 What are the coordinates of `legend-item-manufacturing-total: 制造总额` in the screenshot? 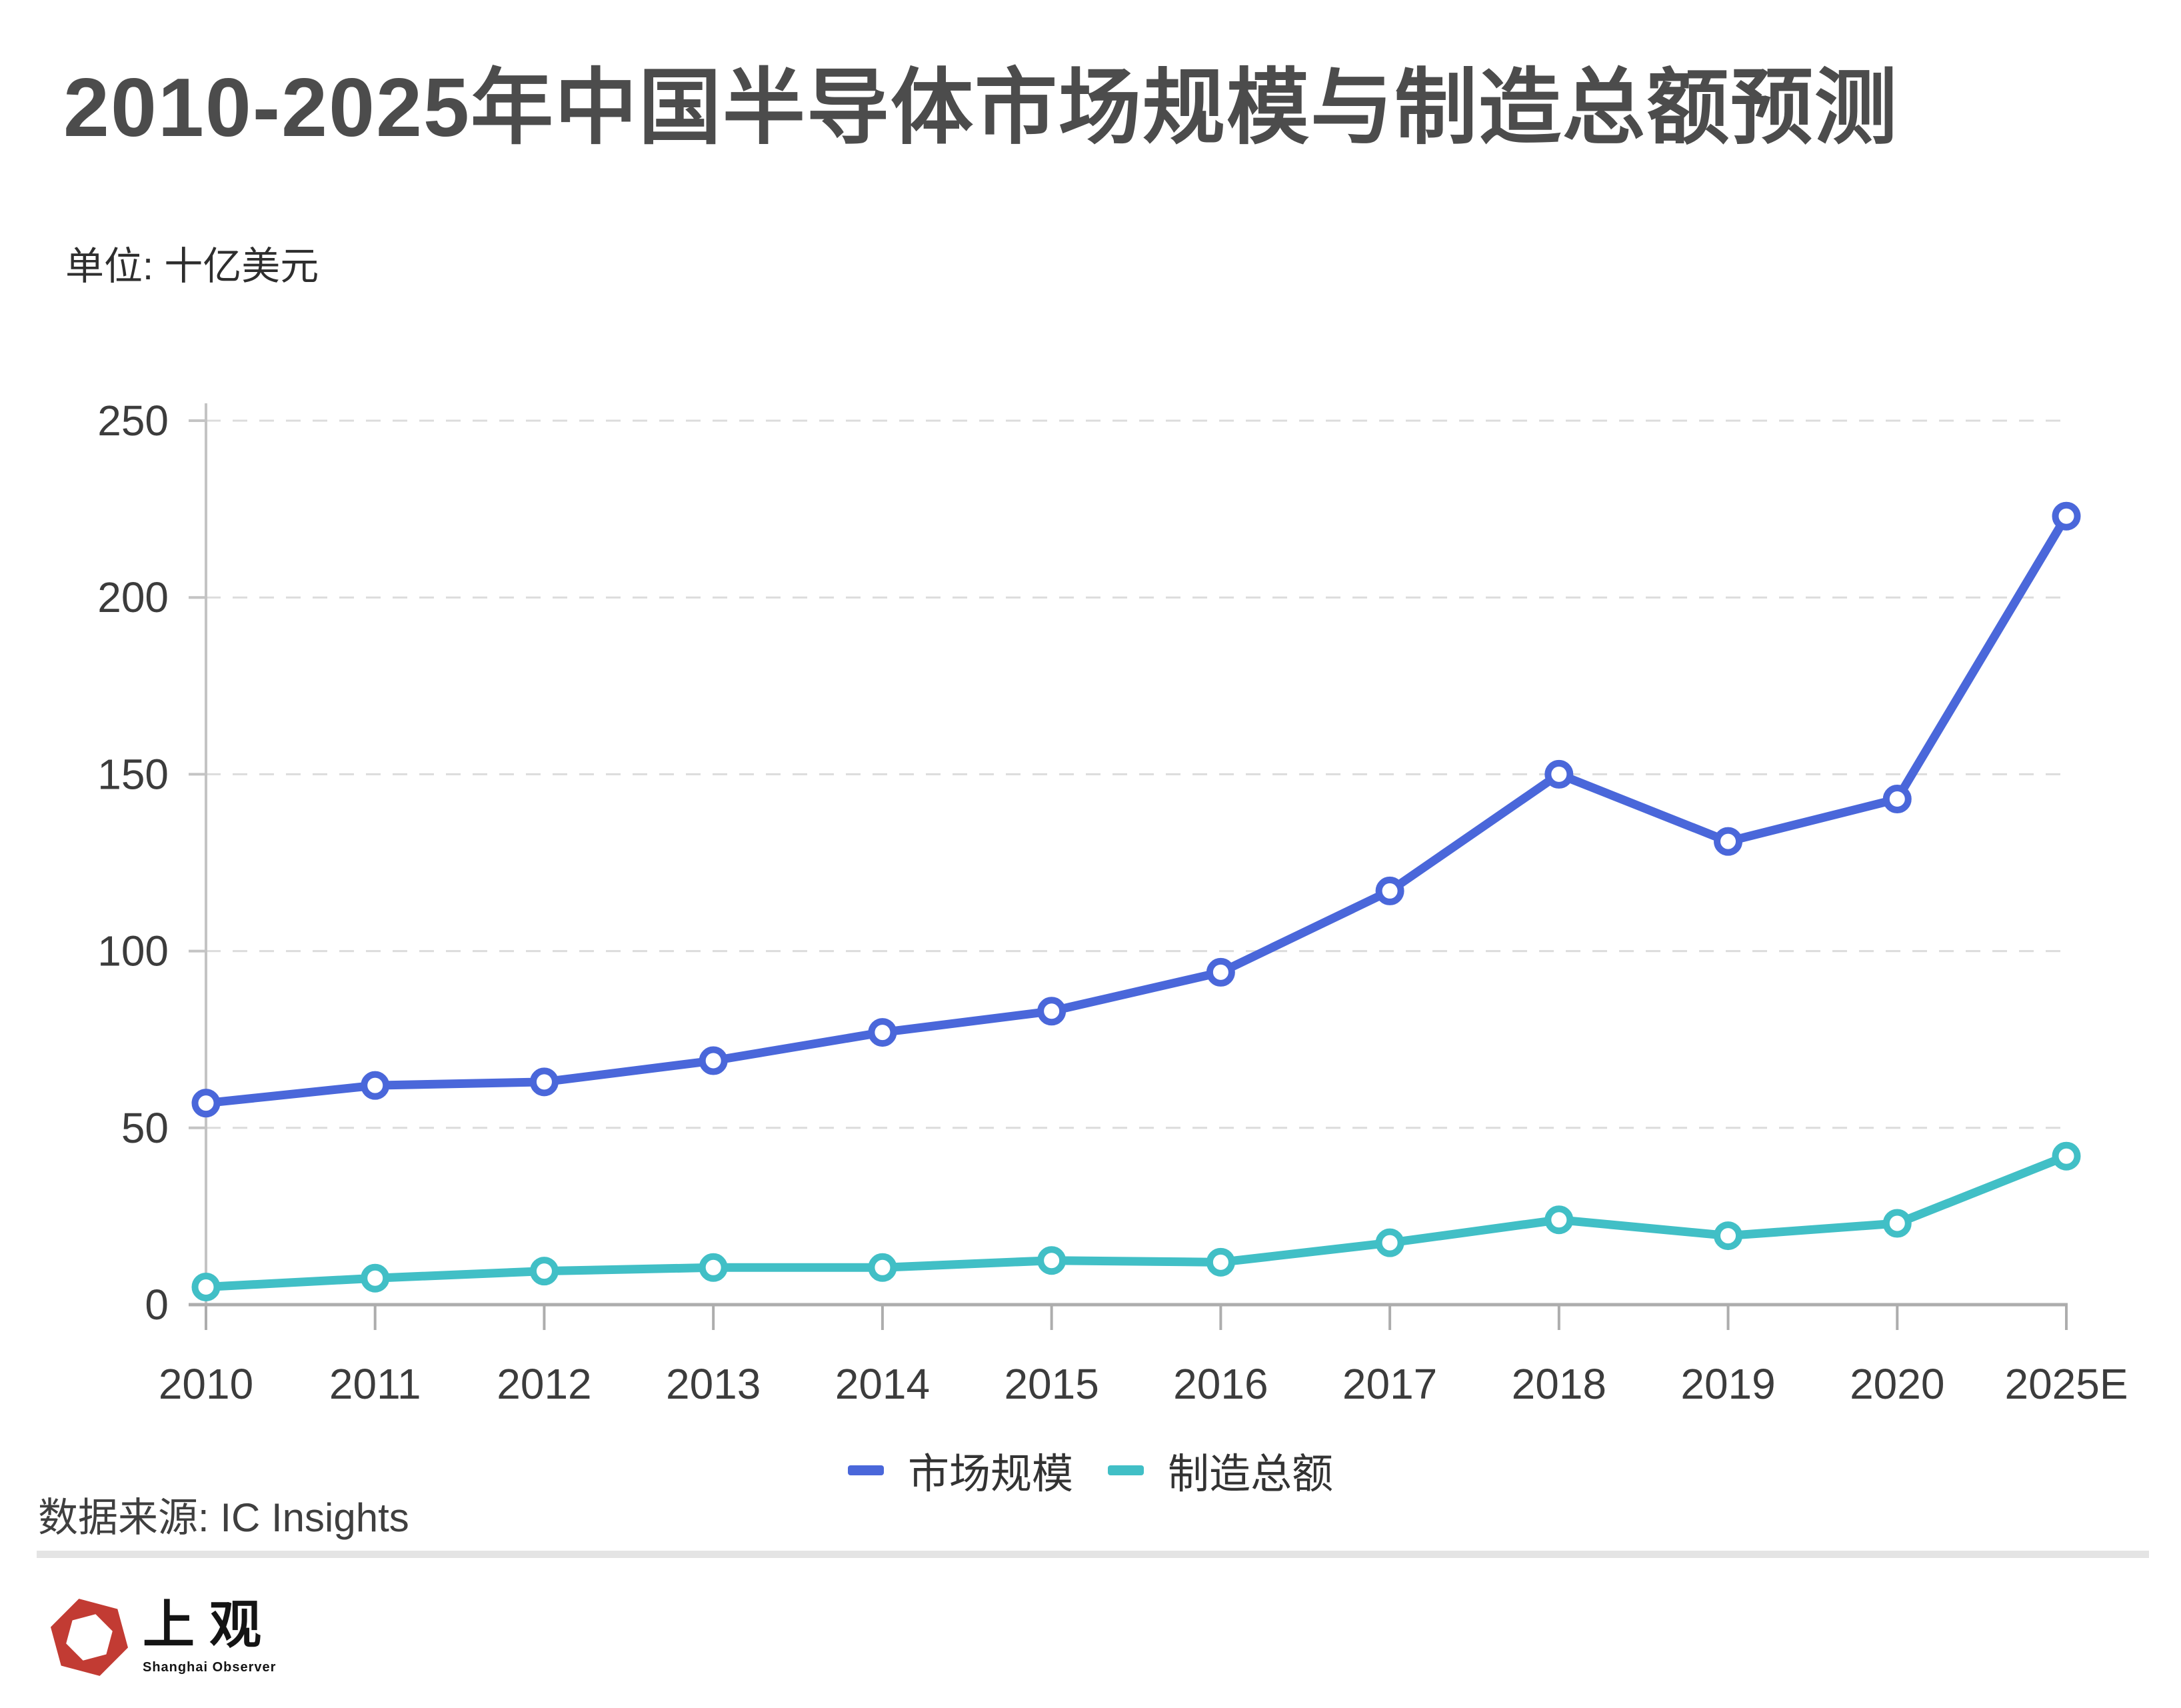 It's located at (1221, 1470).